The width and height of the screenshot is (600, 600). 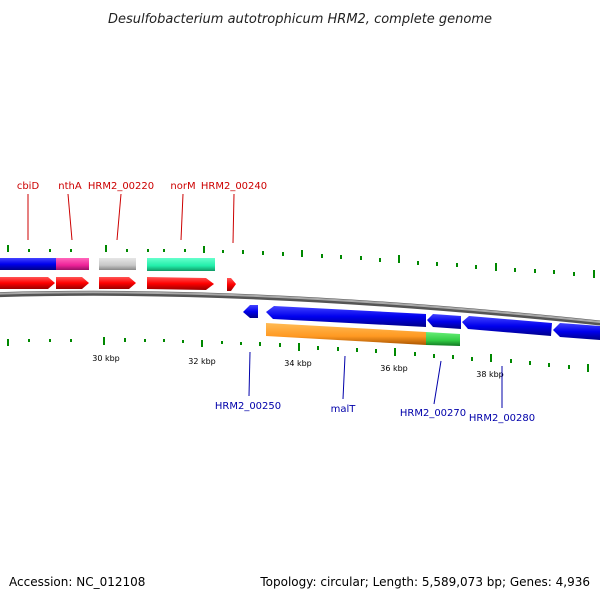 I want to click on genome-backbone-highlight, so click(x=300, y=307).